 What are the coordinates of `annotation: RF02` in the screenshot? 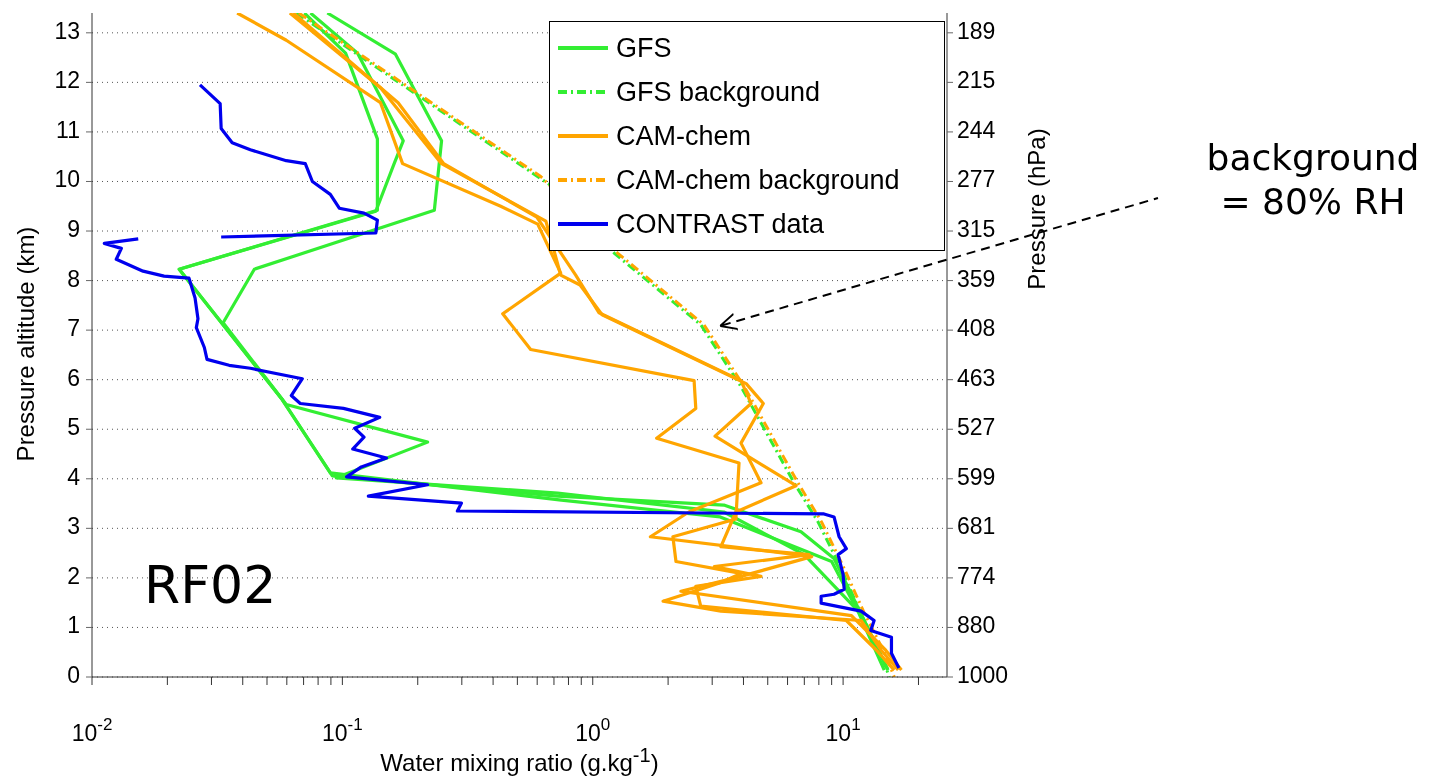 It's located at (210, 585).